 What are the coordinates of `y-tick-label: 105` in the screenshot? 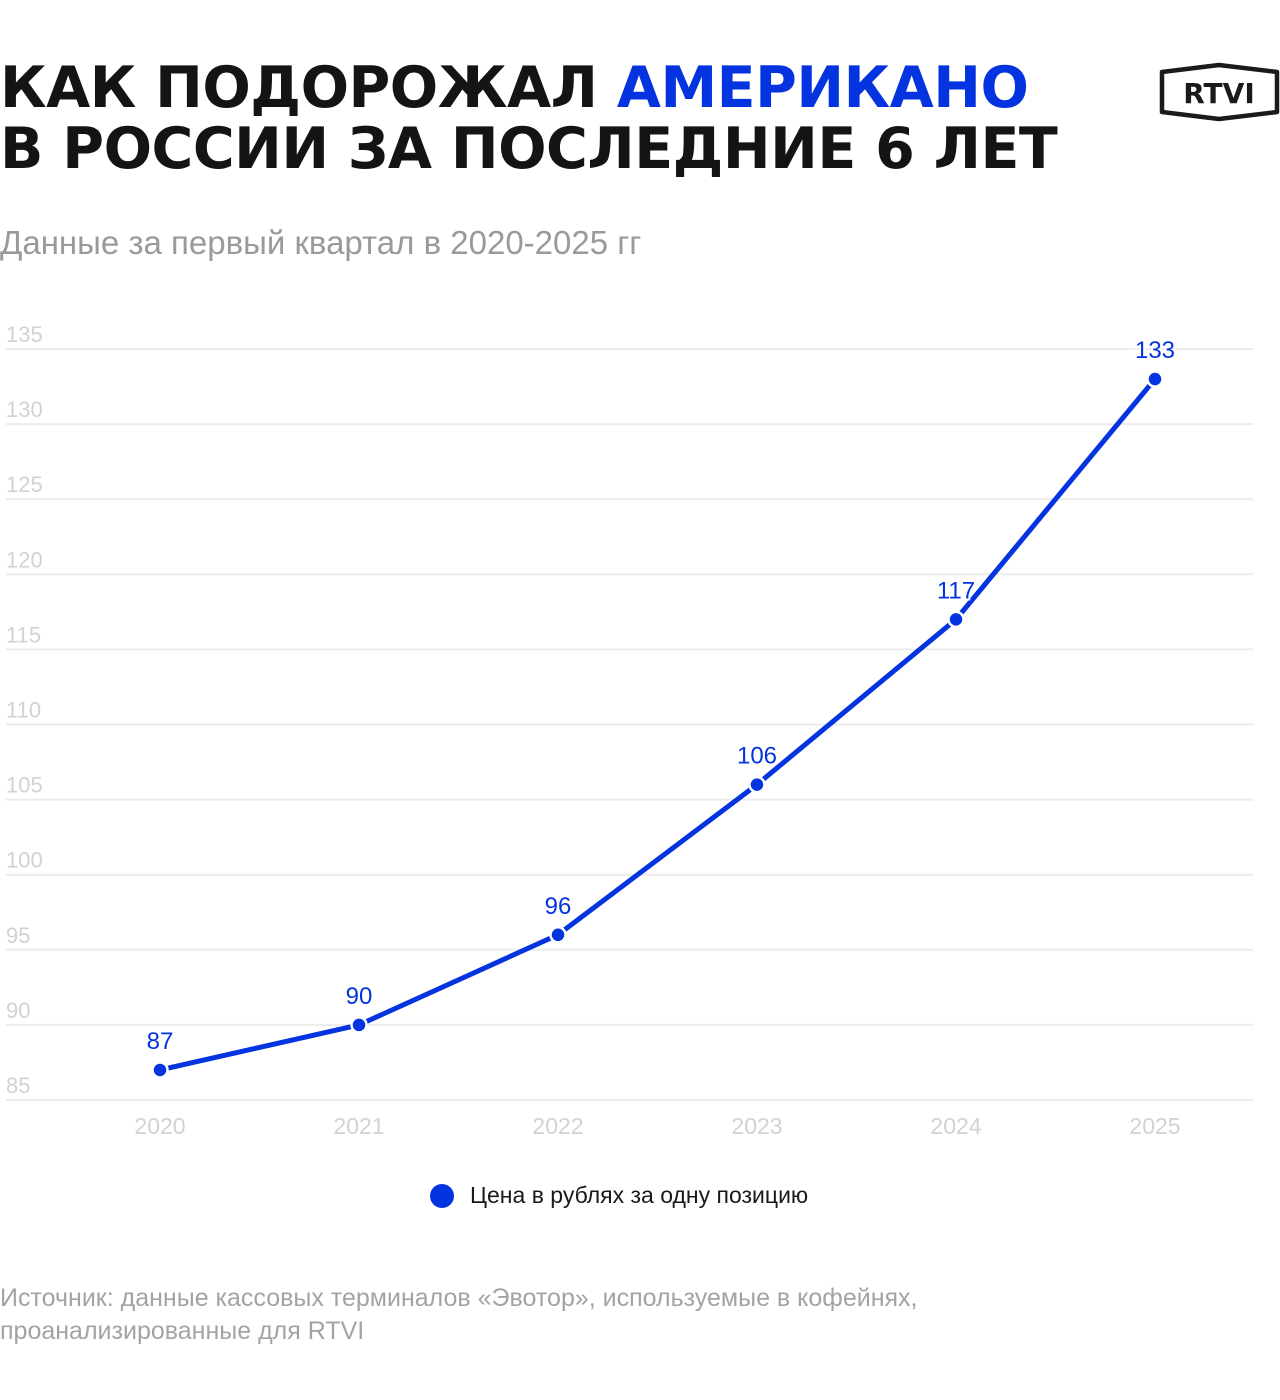 It's located at (24, 785).